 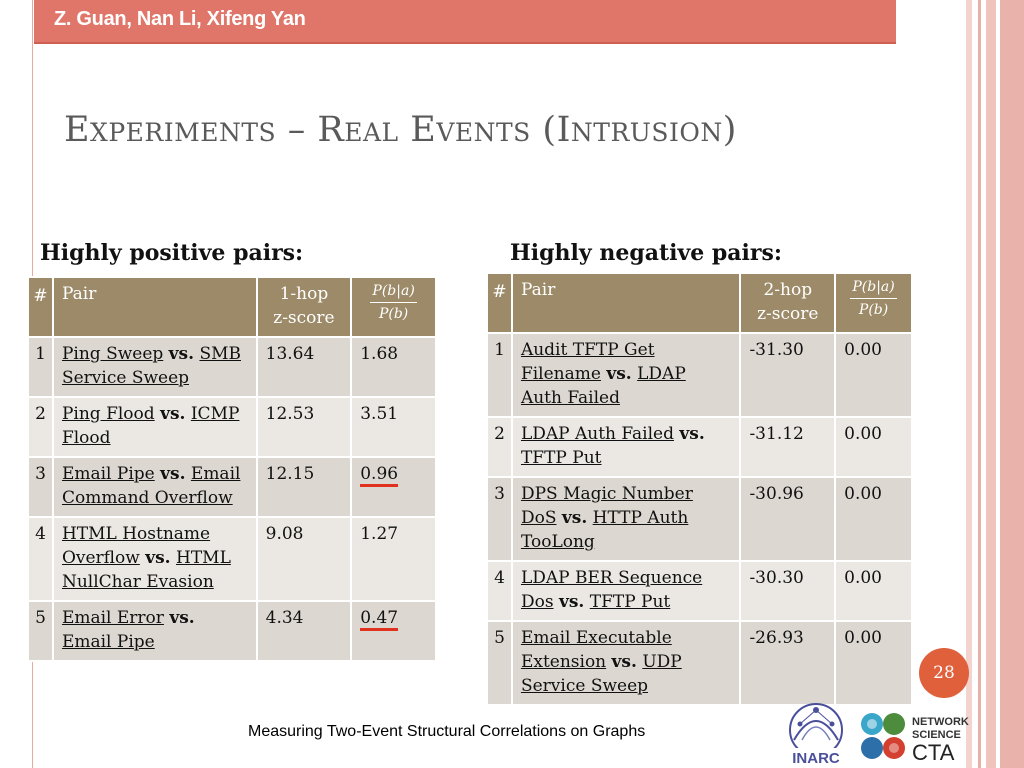 What do you see at coordinates (108, 414) in the screenshot?
I see `event-link: Ping Flood` at bounding box center [108, 414].